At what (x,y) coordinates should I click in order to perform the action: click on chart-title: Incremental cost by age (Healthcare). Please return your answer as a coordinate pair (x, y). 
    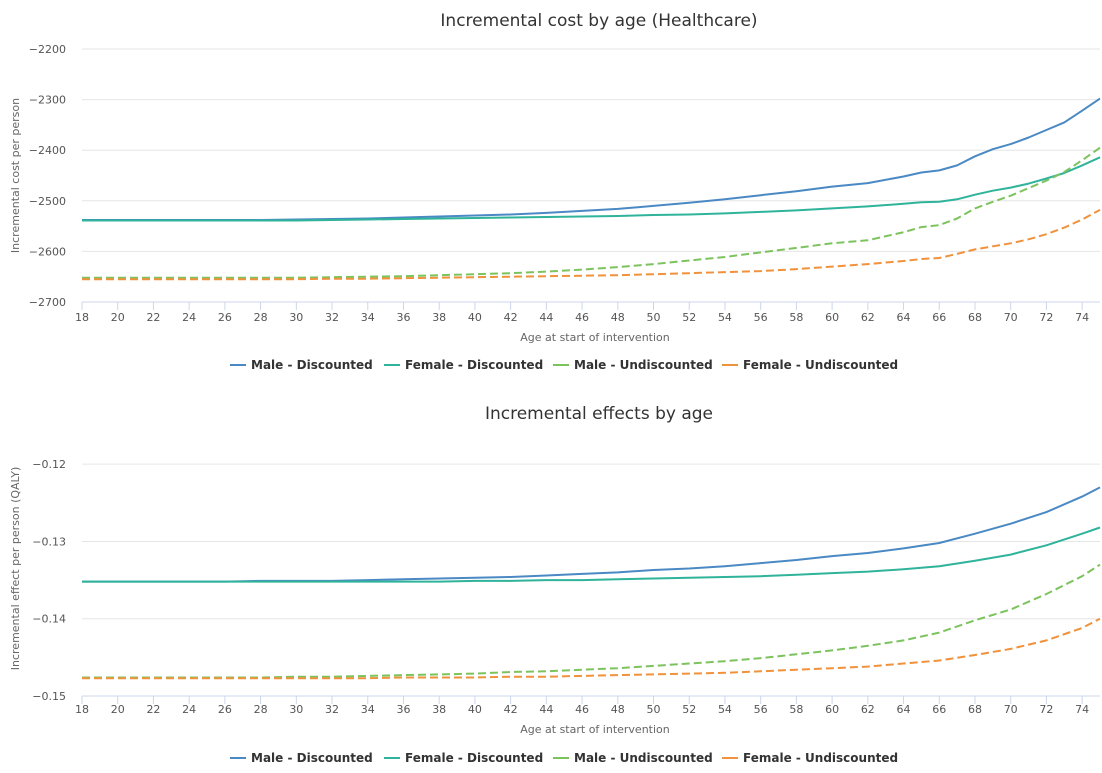
    Looking at the image, I should click on (598, 21).